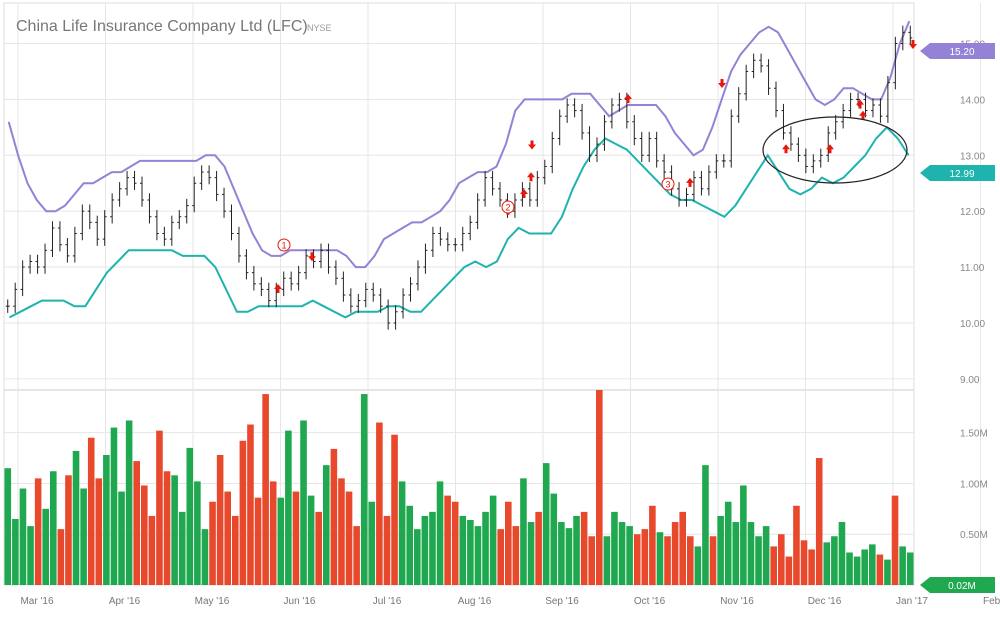 This screenshot has height=622, width=1000. Describe the element at coordinates (972, 156) in the screenshot. I see `price-tick-label: 13.00` at that location.